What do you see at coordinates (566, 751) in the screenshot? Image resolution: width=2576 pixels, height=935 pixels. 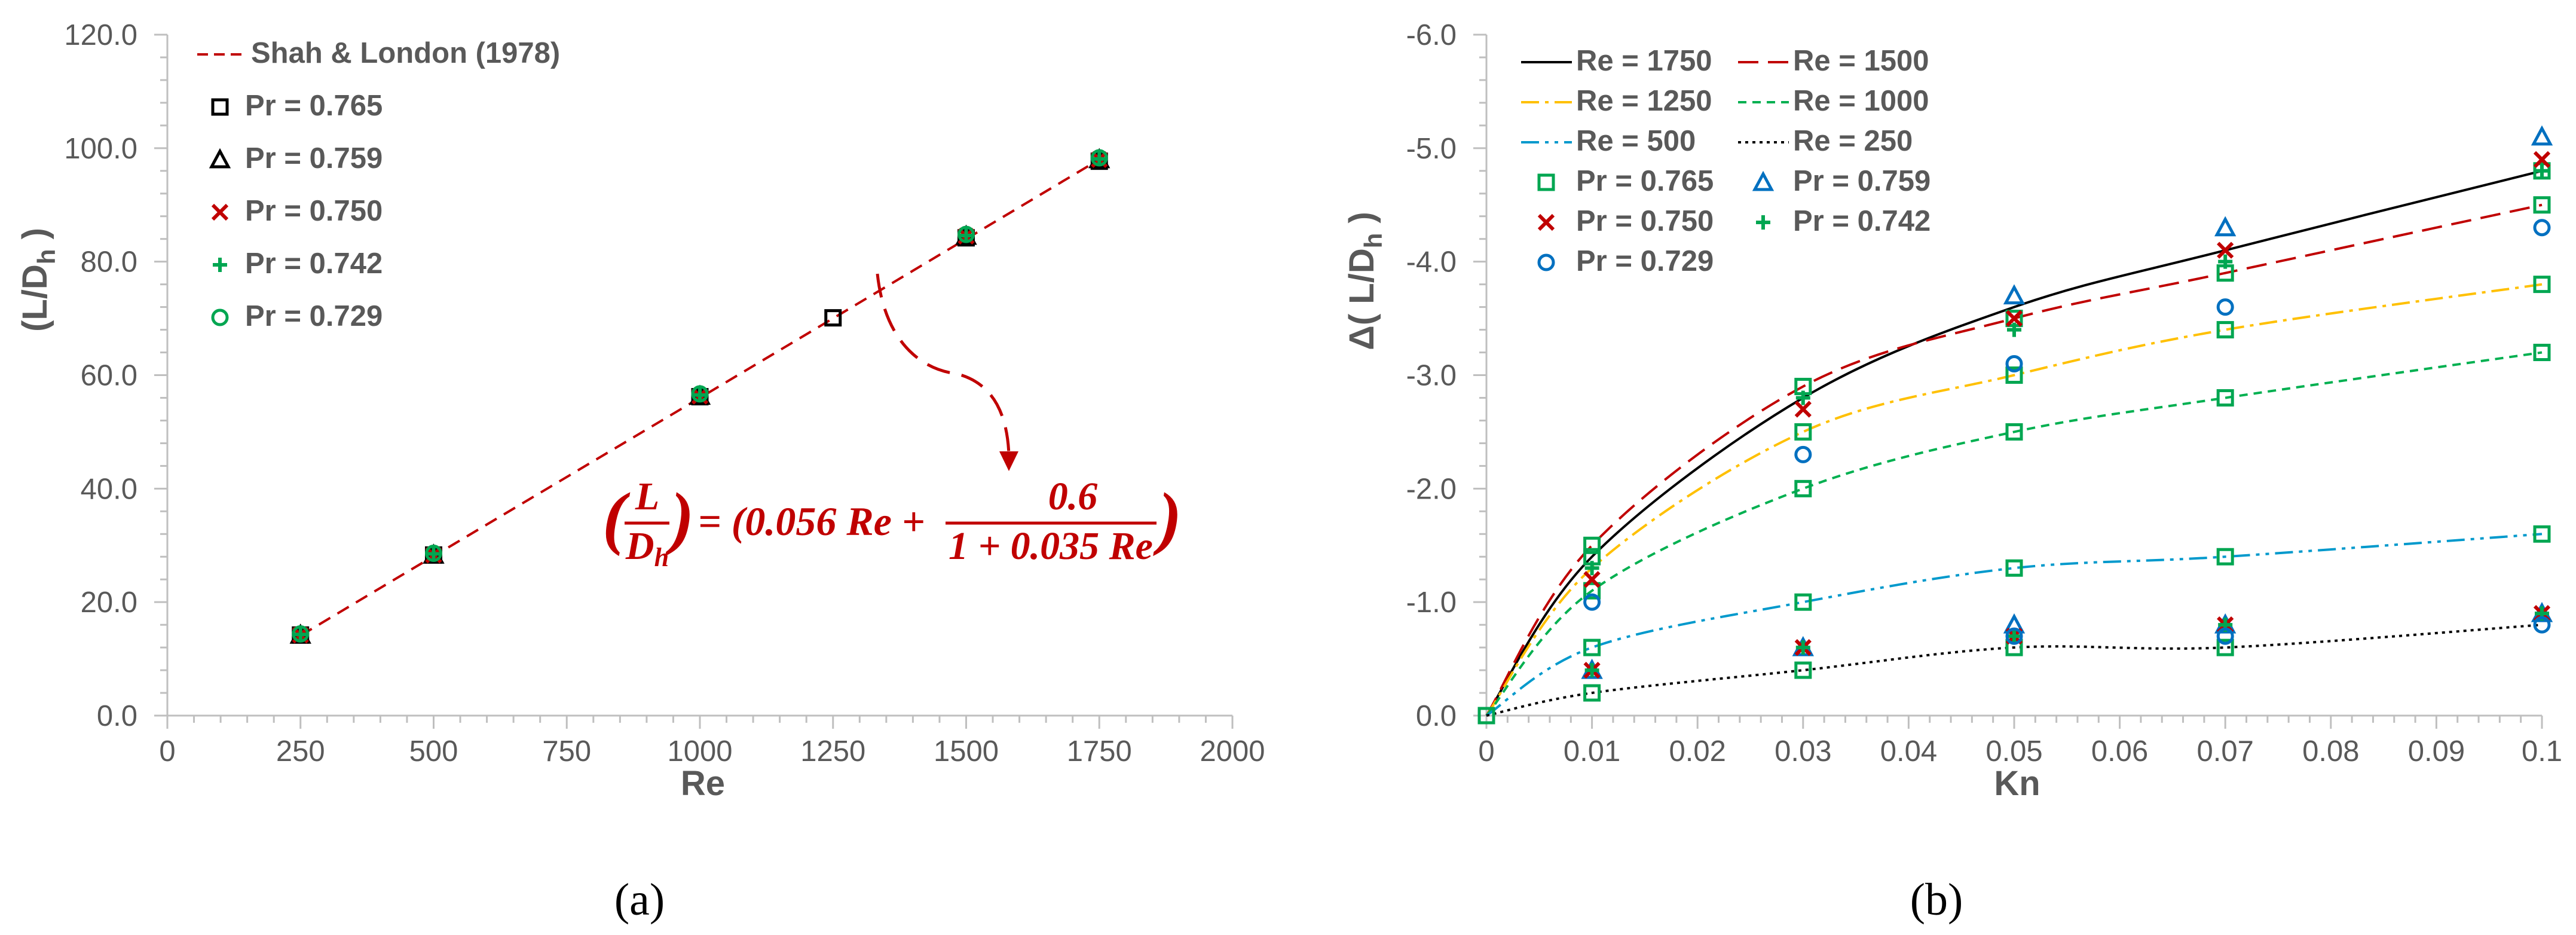 I see `panel-a-xtick-label: 750` at bounding box center [566, 751].